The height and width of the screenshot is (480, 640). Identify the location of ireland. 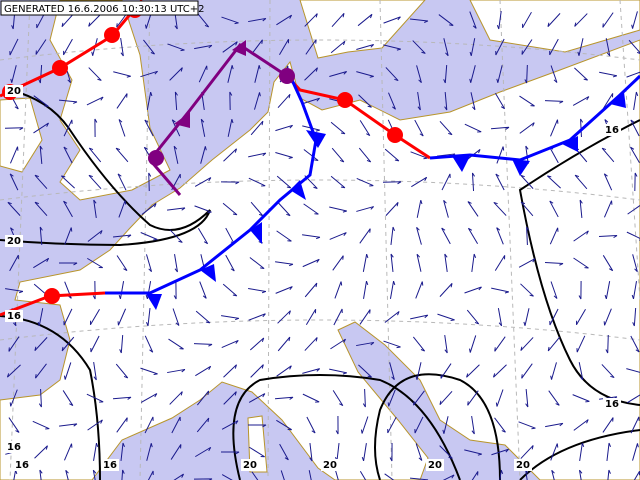
(21, 135).